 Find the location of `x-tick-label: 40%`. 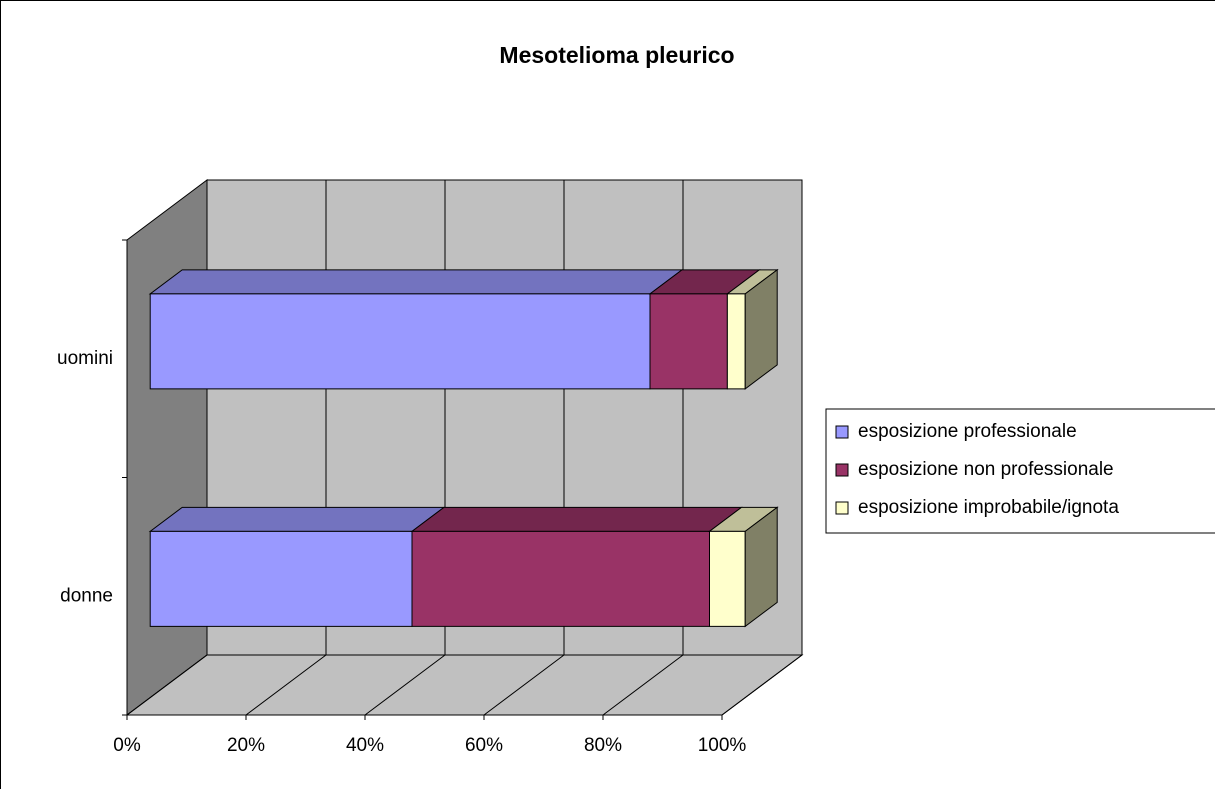

x-tick-label: 40% is located at coordinates (365, 745).